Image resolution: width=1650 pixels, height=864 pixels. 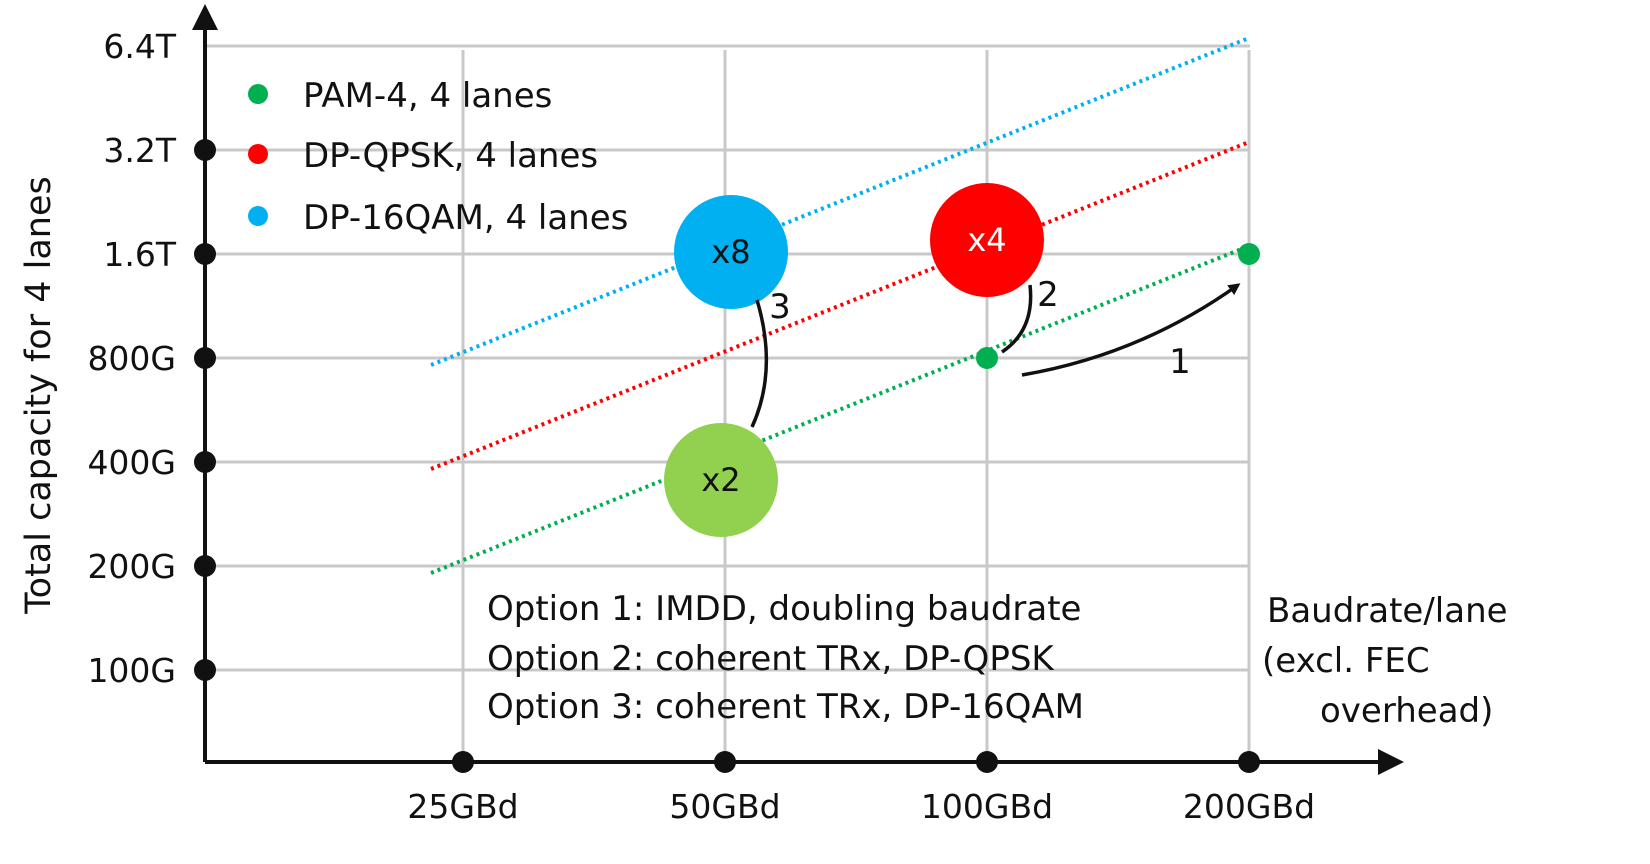 What do you see at coordinates (1249, 806) in the screenshot?
I see `x-tick-label: 200GBd` at bounding box center [1249, 806].